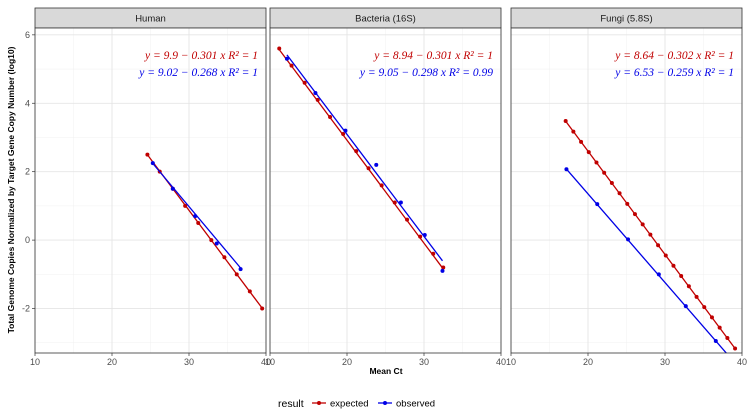 The height and width of the screenshot is (417, 754). Describe the element at coordinates (433, 56) in the screenshot. I see `equation-expected: y = 8.94 − 0.301 x R² = 1` at that location.